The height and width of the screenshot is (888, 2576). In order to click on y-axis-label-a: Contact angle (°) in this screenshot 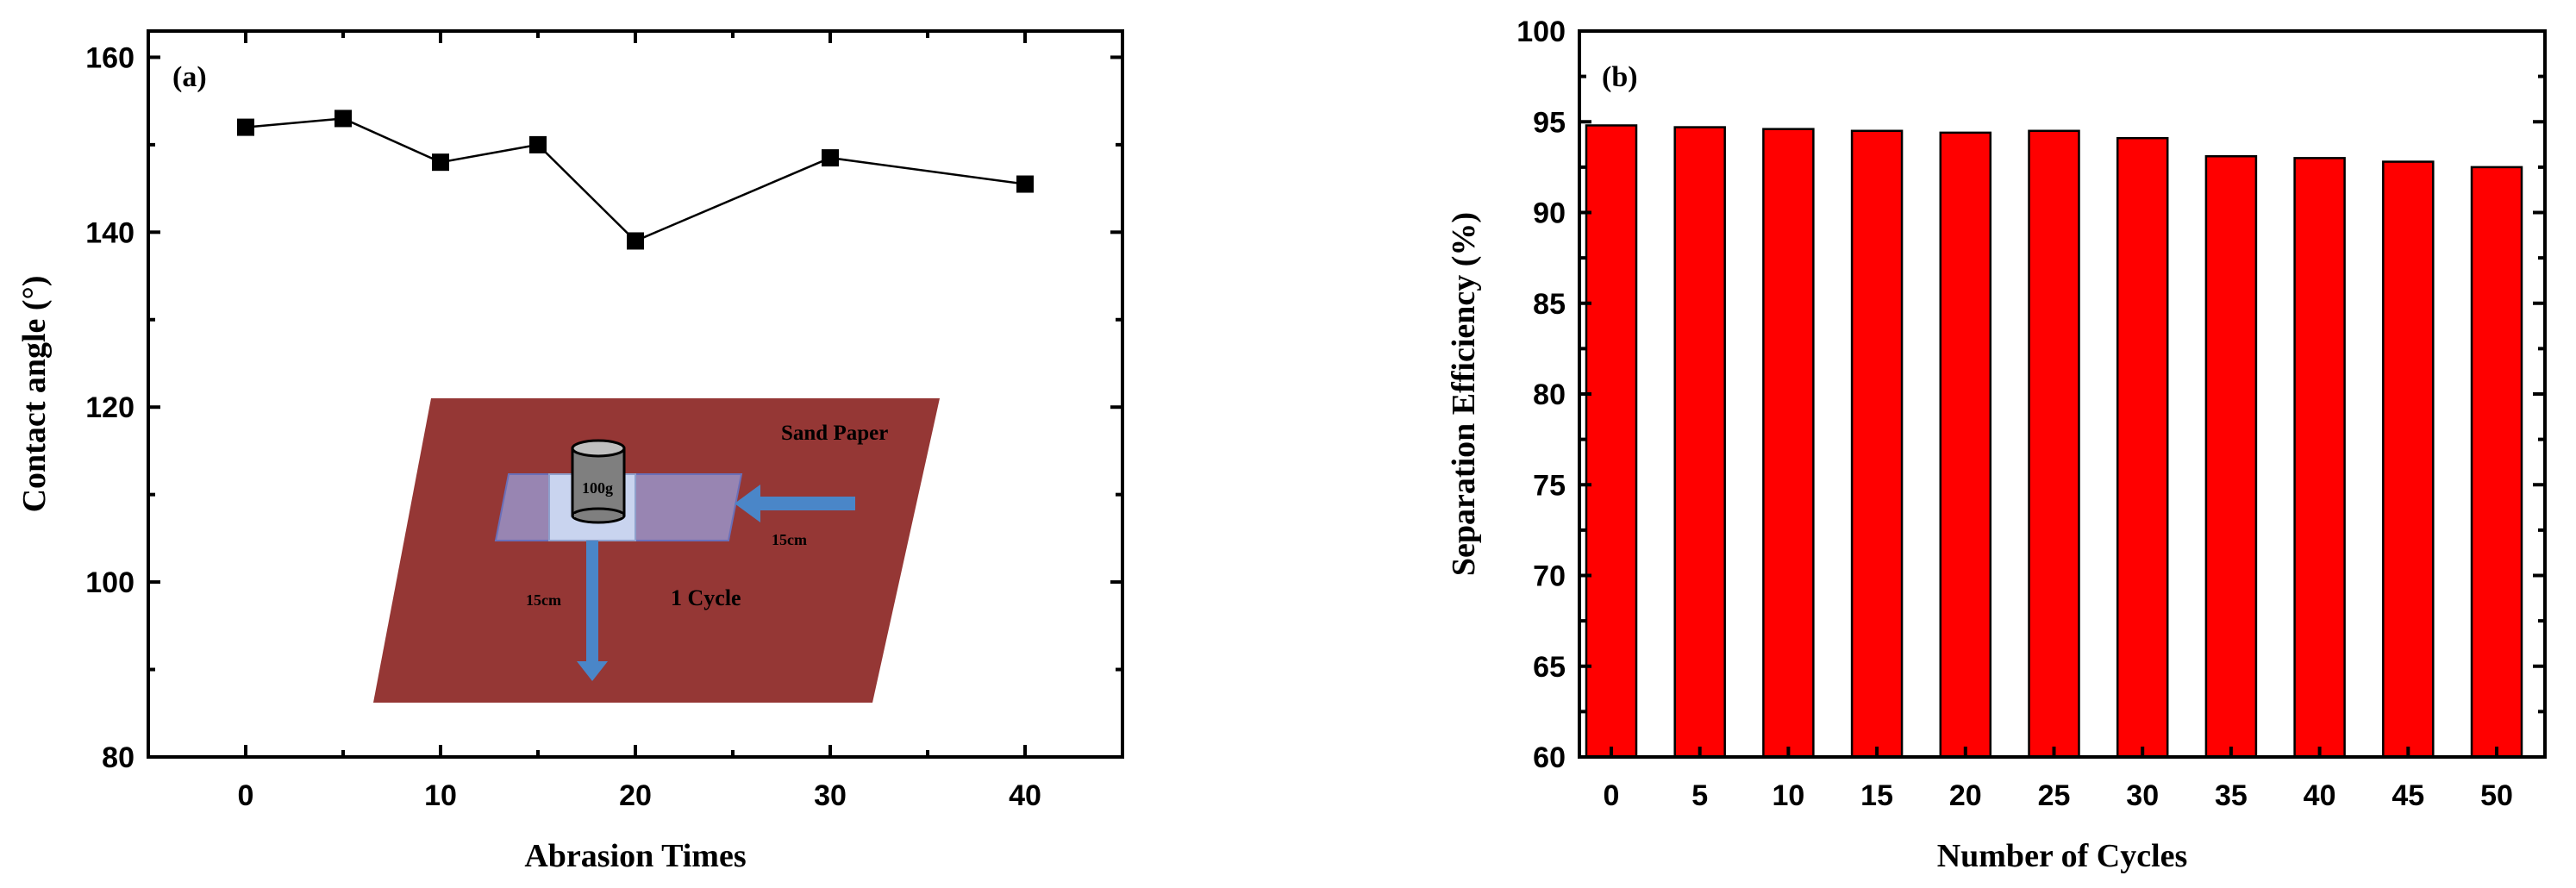, I will do `click(34, 394)`.